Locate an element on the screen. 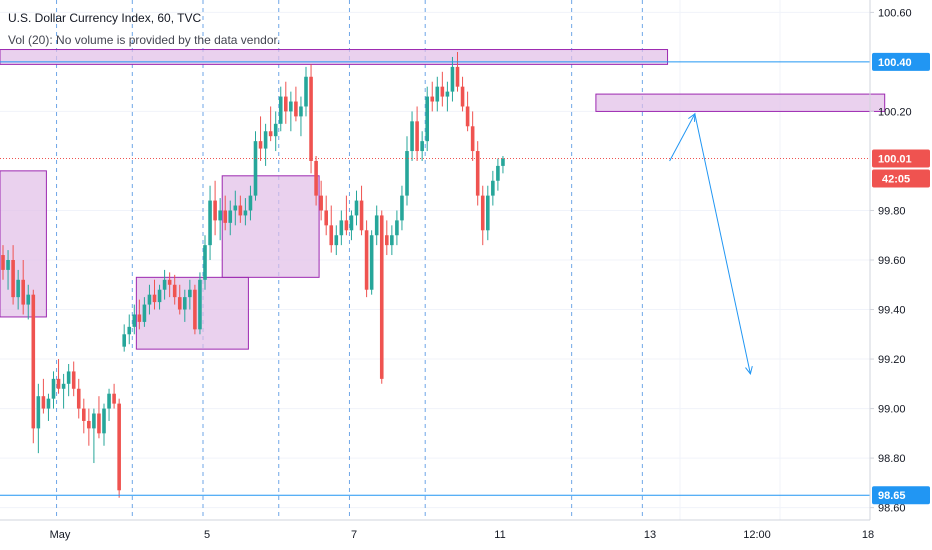 The image size is (932, 550). x-tick-label: 18 is located at coordinates (868, 535).